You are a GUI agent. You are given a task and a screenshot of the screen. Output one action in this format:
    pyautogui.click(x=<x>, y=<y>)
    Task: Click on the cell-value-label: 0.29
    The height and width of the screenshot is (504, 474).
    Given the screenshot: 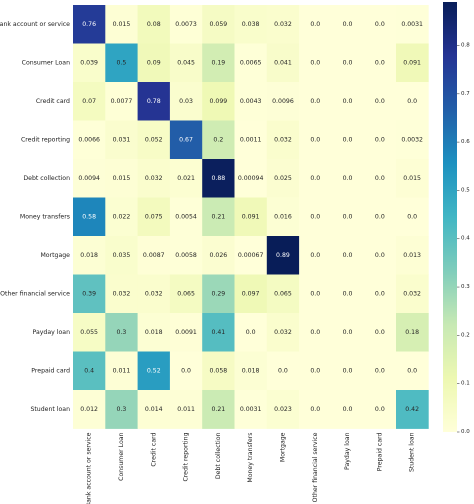 What is the action you would take?
    pyautogui.click(x=218, y=293)
    